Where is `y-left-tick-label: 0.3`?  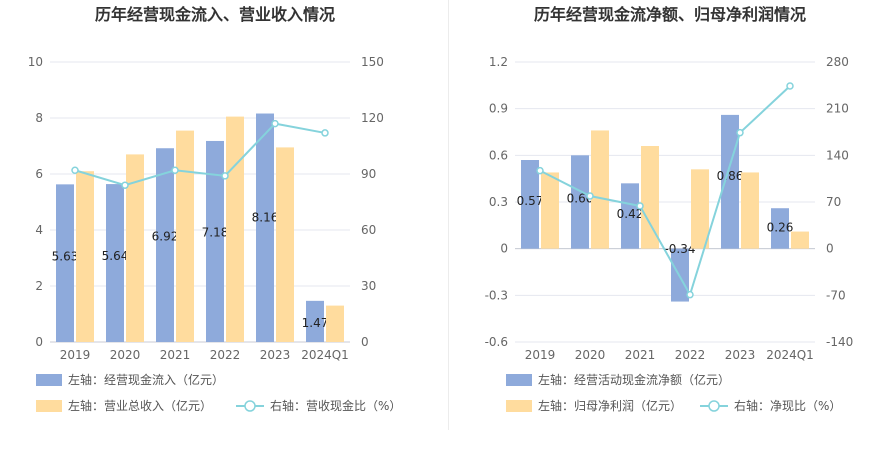
y-left-tick-label: 0.3 is located at coordinates (498, 202).